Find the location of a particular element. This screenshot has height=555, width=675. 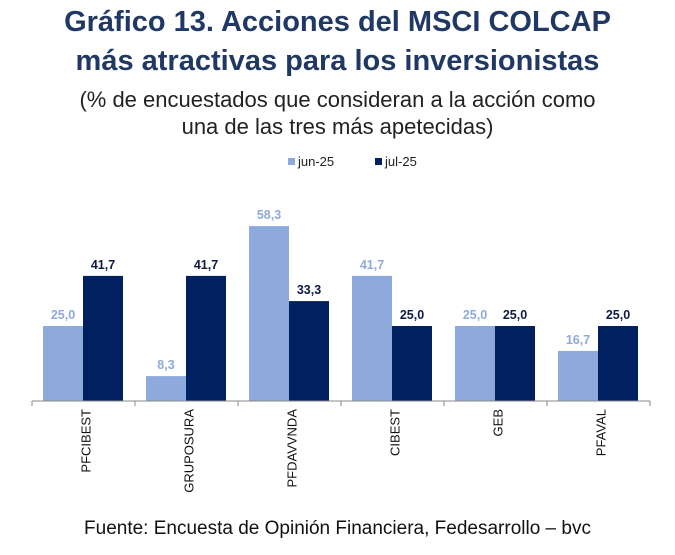

data-label: 16,7 is located at coordinates (578, 340).